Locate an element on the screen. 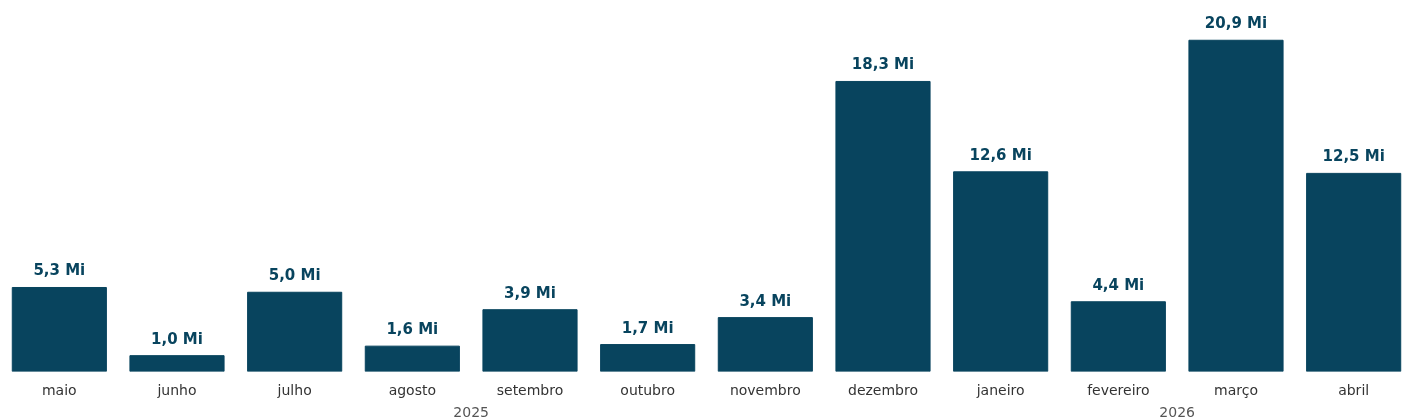  data-label: 5,0 Mi is located at coordinates (294, 275).